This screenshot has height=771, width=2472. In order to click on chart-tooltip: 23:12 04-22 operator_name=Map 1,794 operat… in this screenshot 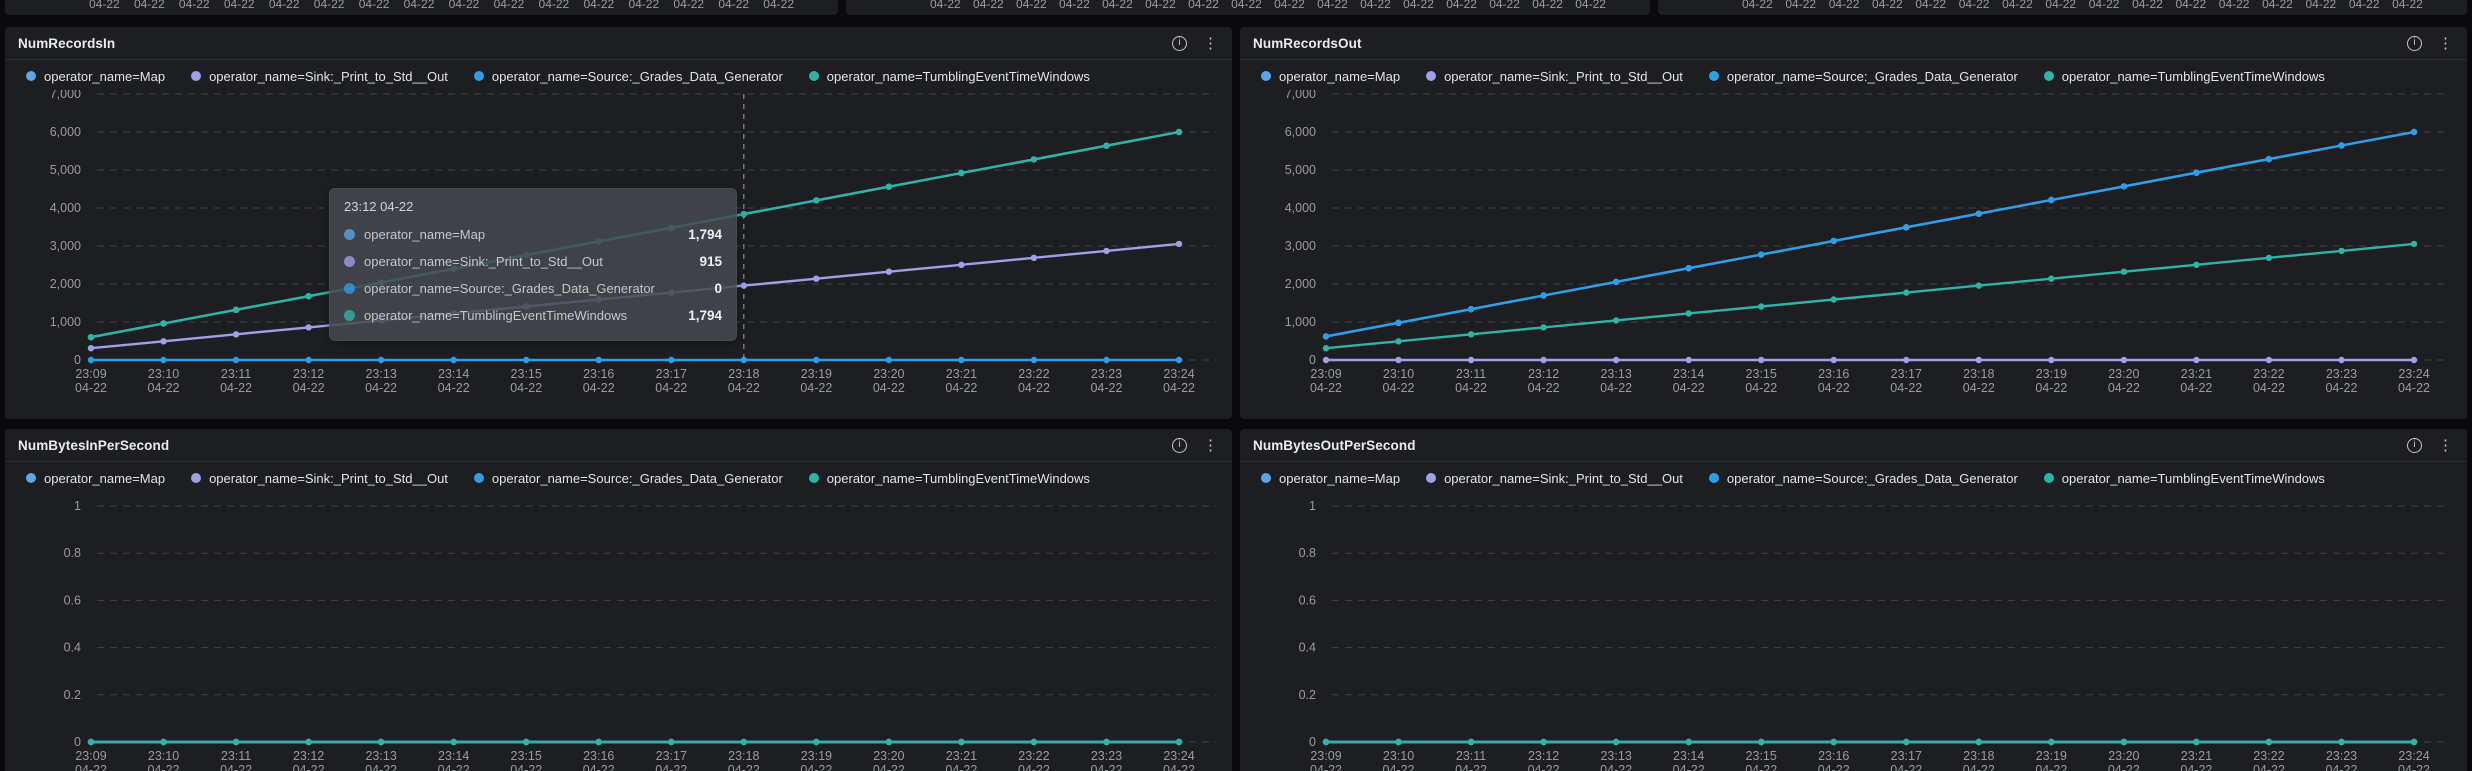, I will do `click(533, 264)`.